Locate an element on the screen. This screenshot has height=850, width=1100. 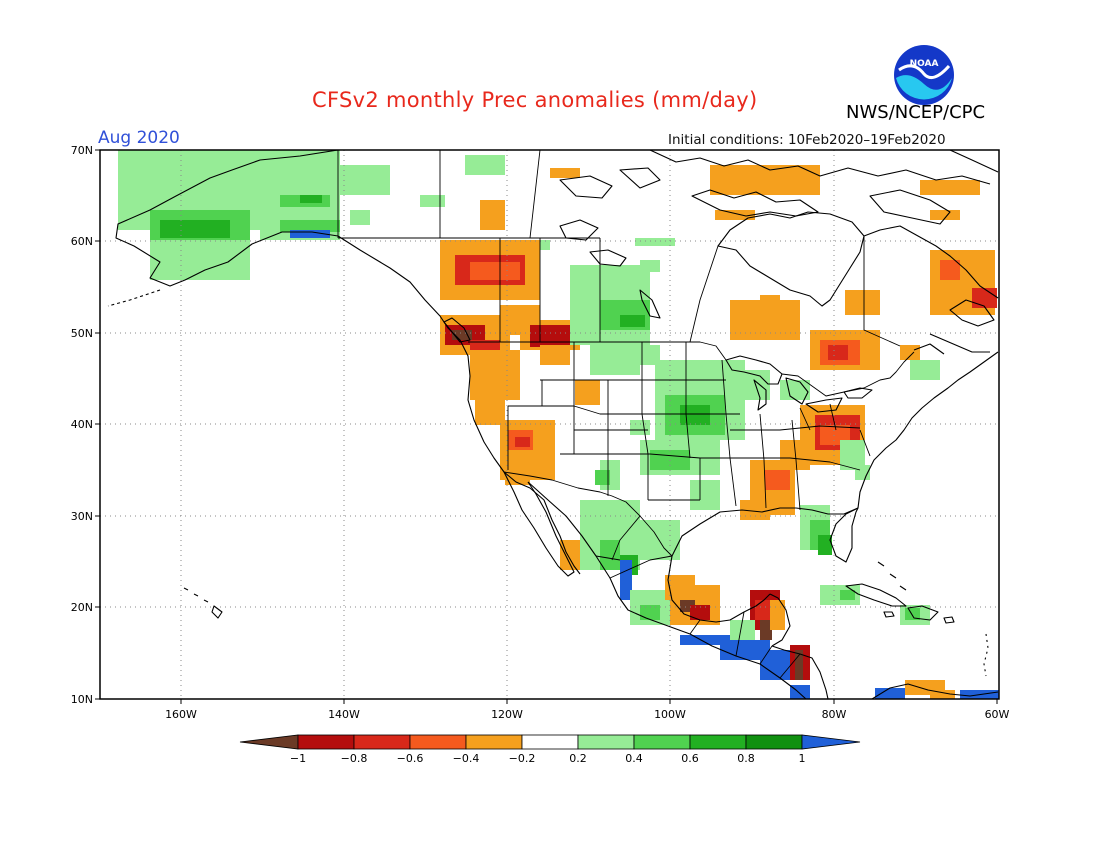
colorbar-labels: −1 −0.8 −0.6 −0.4 −0.2 0.2 0.4 0.6 0.8 1 is located at coordinates (548, 758).